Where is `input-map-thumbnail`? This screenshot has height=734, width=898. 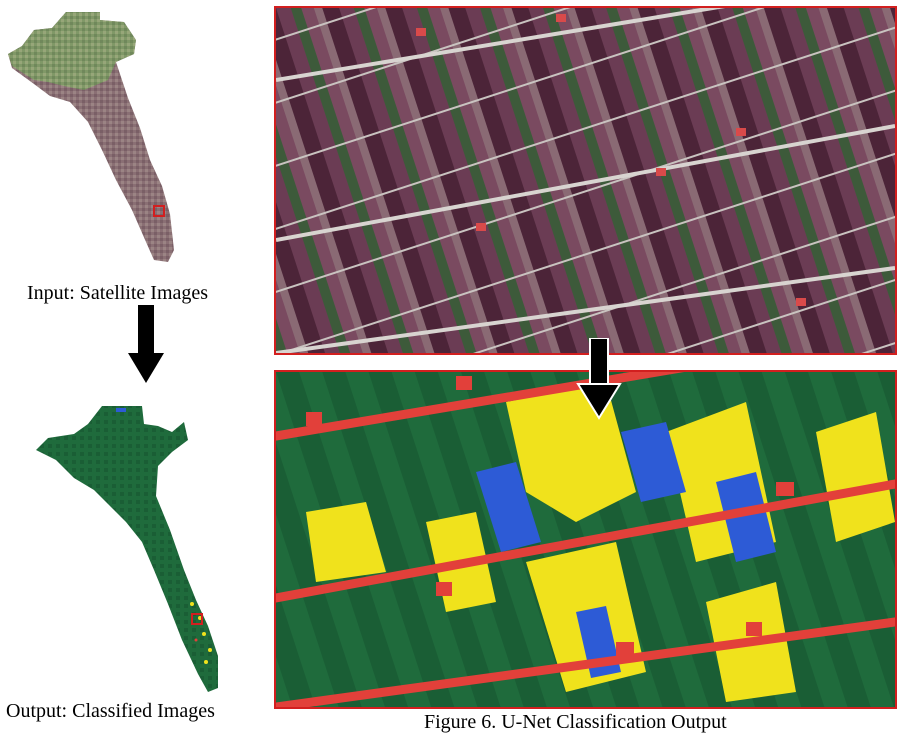
input-map-thumbnail is located at coordinates (93, 141).